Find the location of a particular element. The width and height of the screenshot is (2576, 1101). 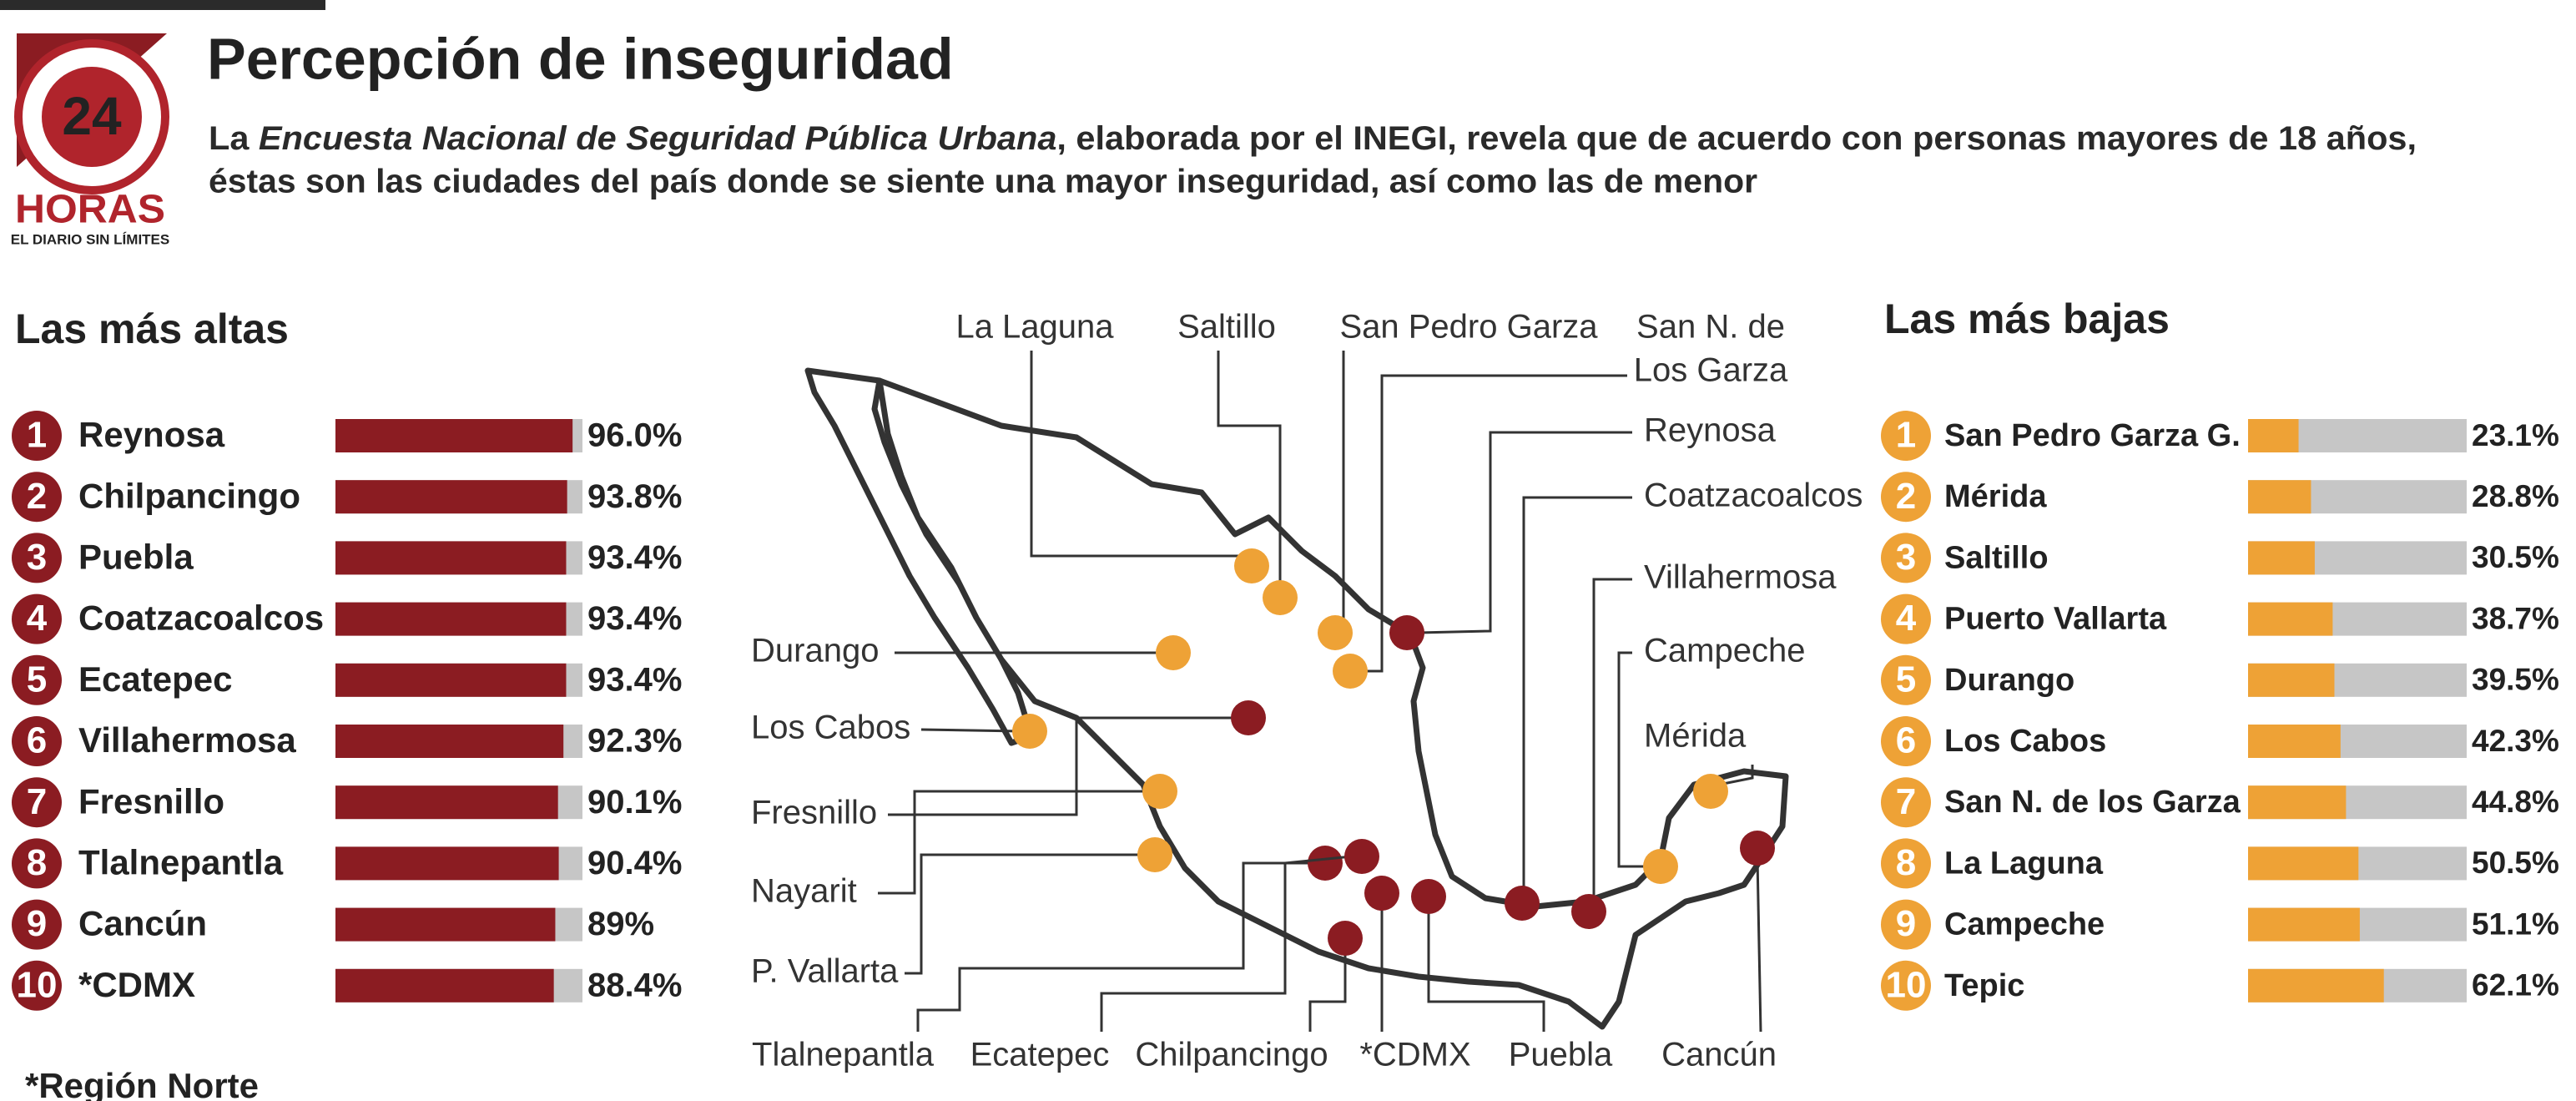

rank-number: 1 is located at coordinates (1906, 436).